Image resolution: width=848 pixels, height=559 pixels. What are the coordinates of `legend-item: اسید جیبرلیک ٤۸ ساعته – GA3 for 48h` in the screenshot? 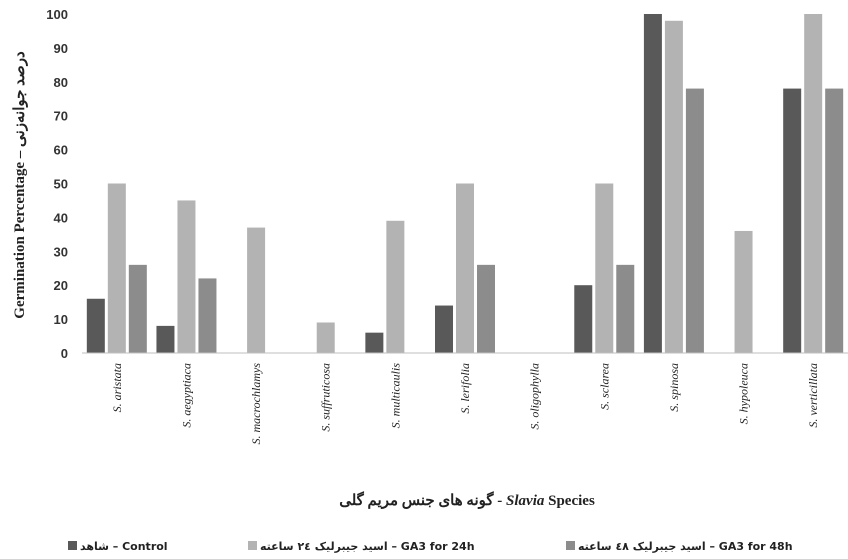 It's located at (679, 546).